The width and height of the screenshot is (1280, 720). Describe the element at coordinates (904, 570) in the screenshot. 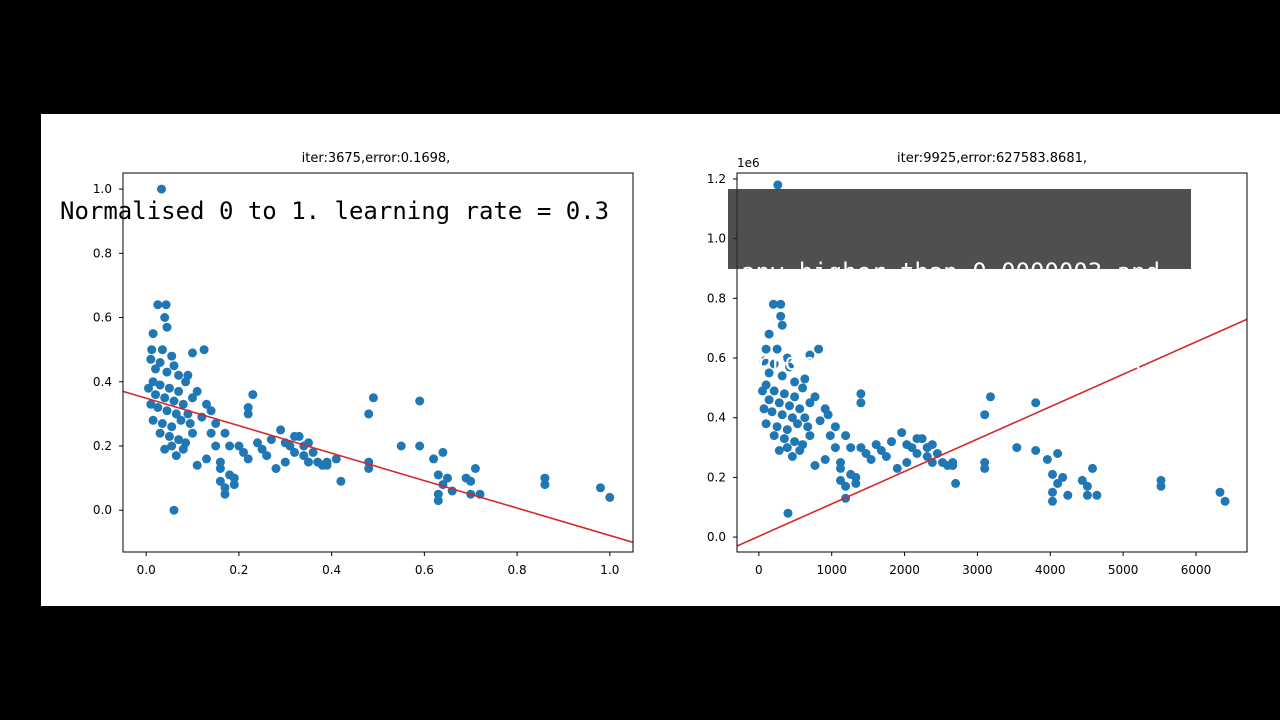

I see `x-tick-label: 2000` at that location.